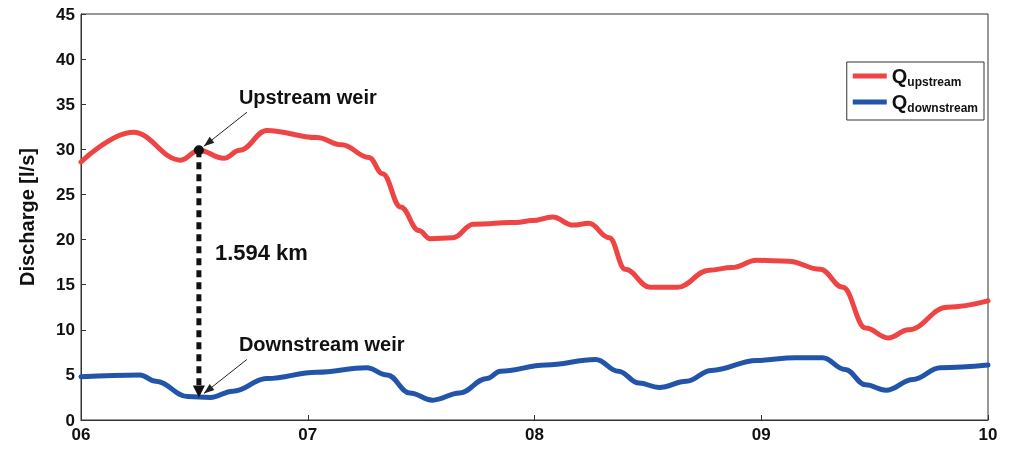 This screenshot has height=452, width=1010. I want to click on y-tick-label: 15, so click(65, 285).